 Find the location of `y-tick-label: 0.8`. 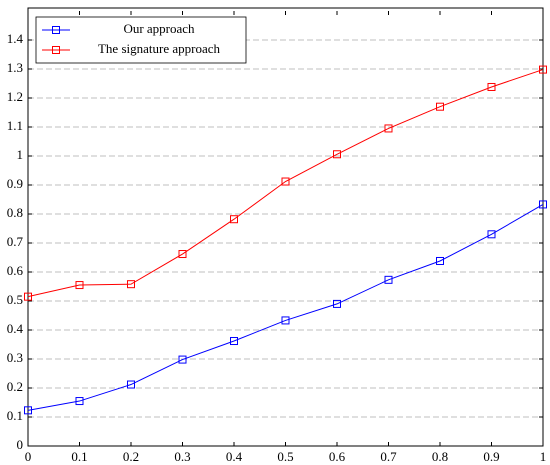

y-tick-label: 0.8 is located at coordinates (15, 212).